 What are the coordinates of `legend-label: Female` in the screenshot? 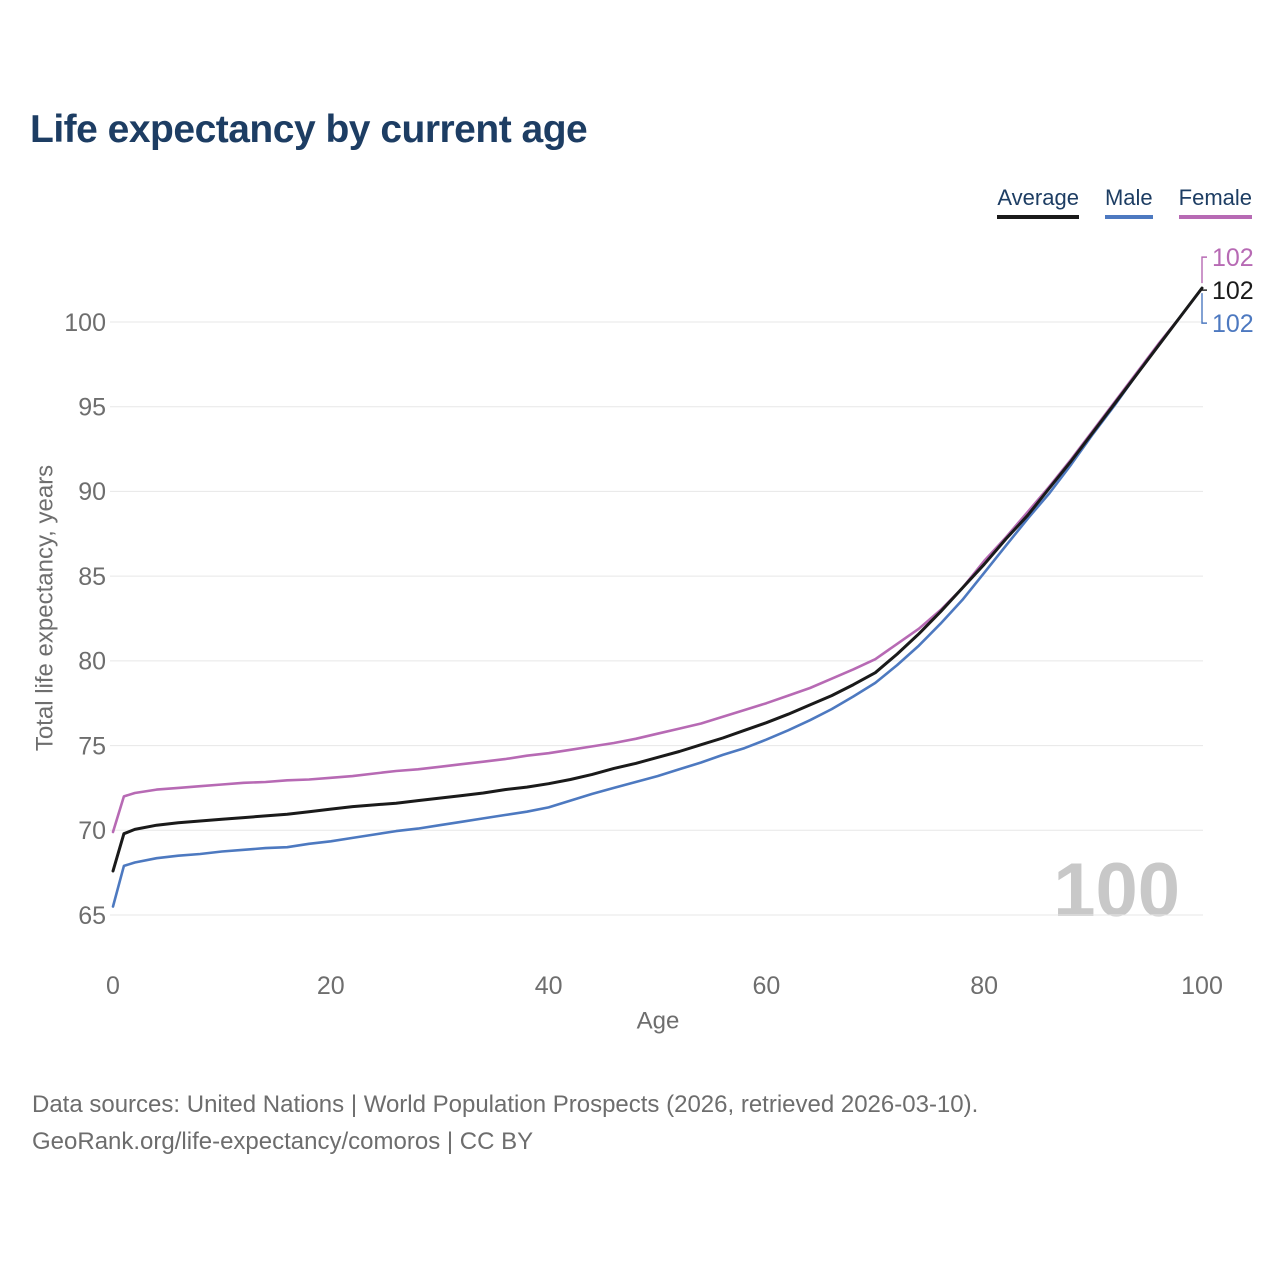 It's located at (1215, 197).